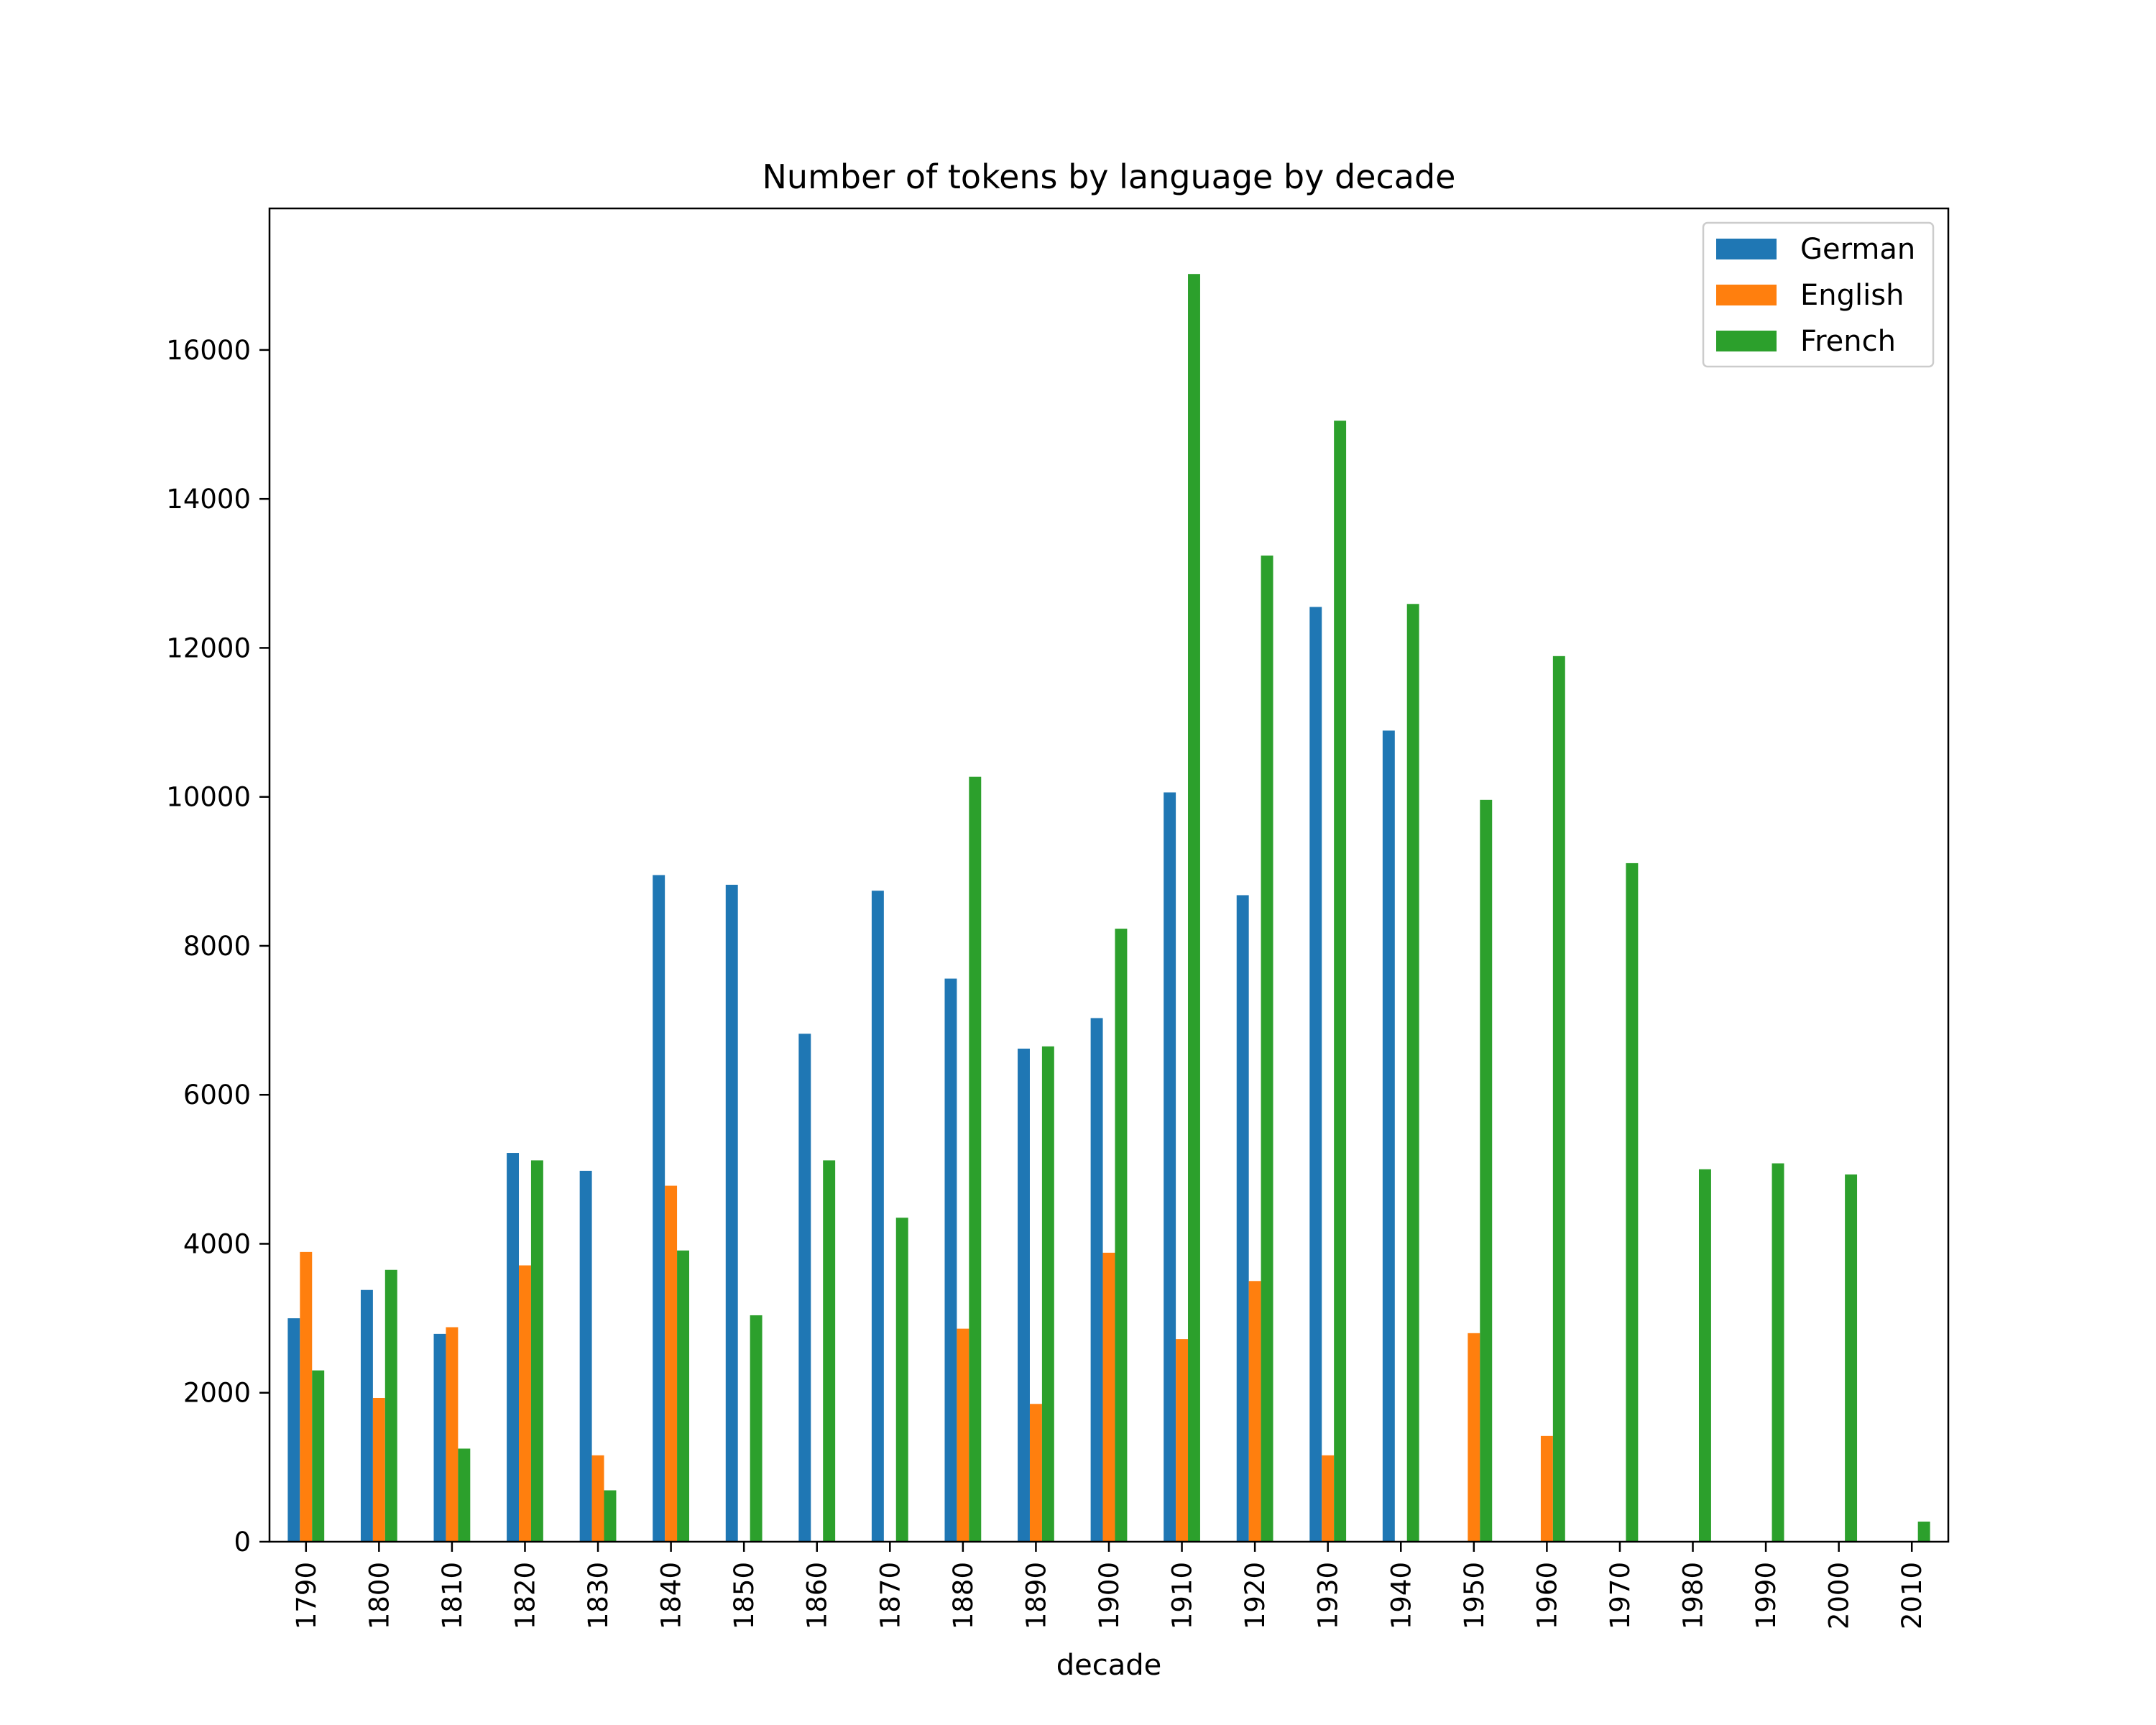 Image resolution: width=2156 pixels, height=1725 pixels. Describe the element at coordinates (379, 1595) in the screenshot. I see `x-tick-label-1800: 1800` at that location.